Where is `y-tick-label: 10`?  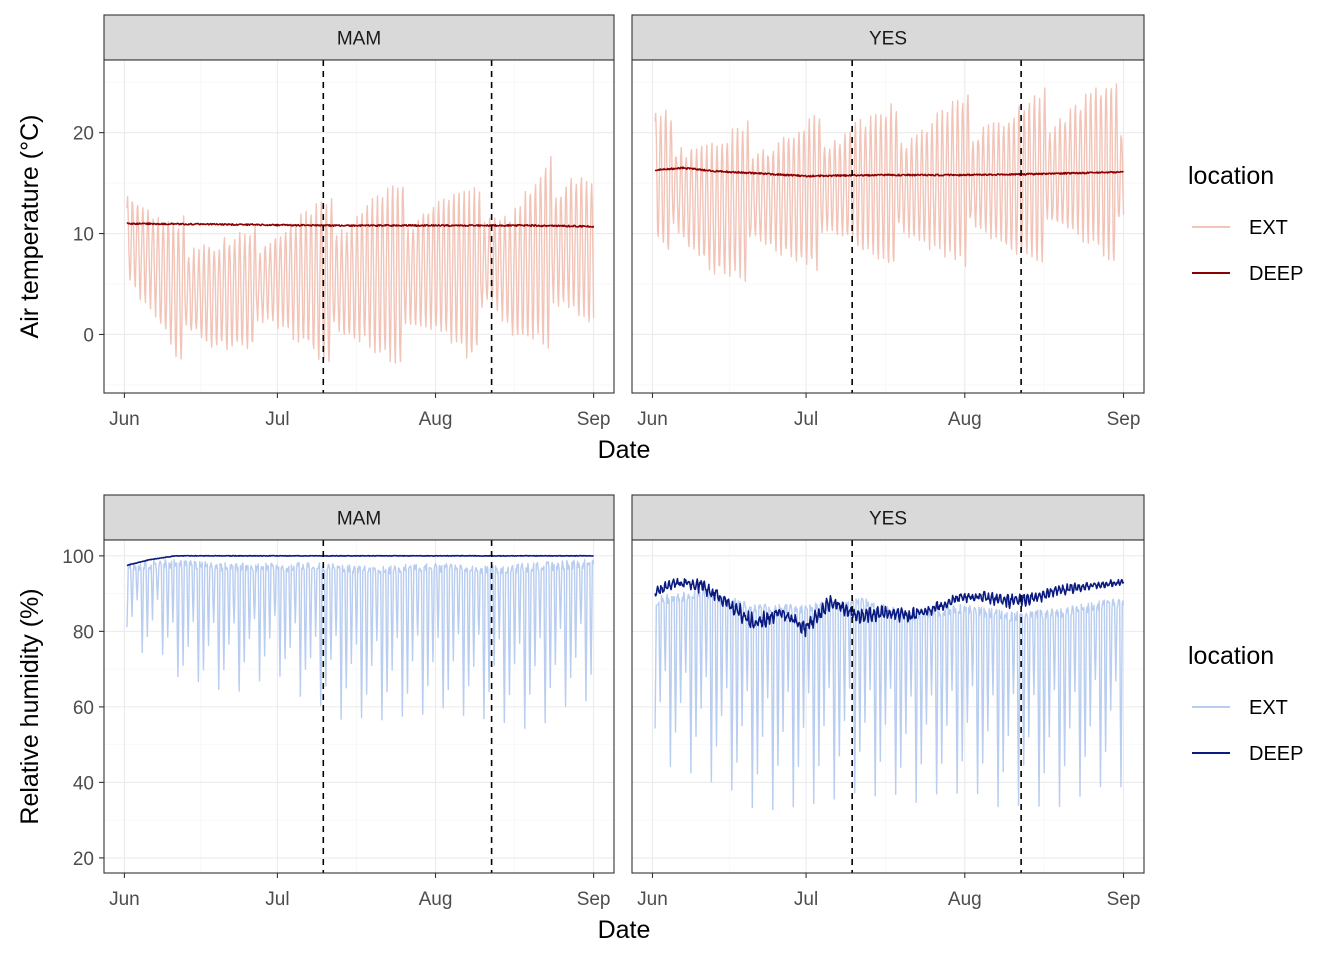 y-tick-label: 10 is located at coordinates (83, 235).